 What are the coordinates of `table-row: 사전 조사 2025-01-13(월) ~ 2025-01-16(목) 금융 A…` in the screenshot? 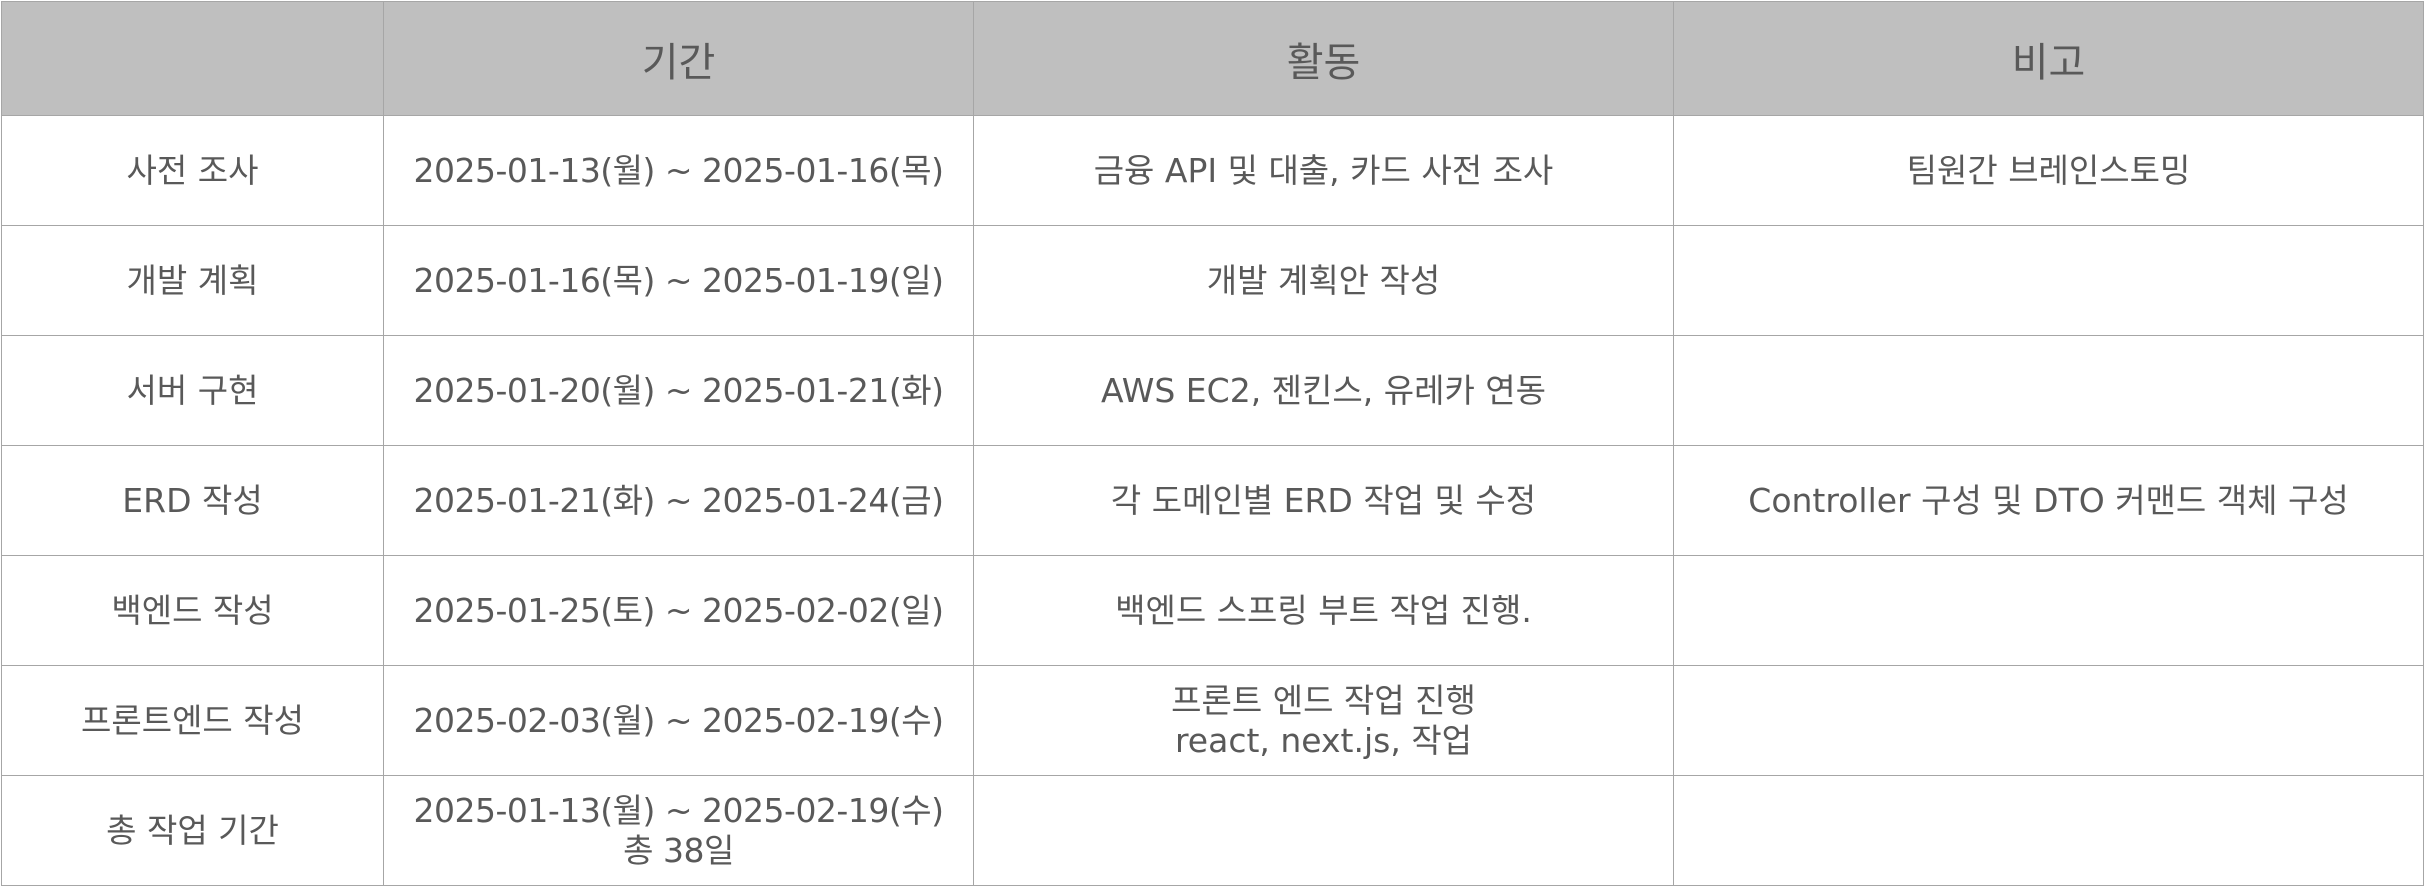 It's located at (1212, 170).